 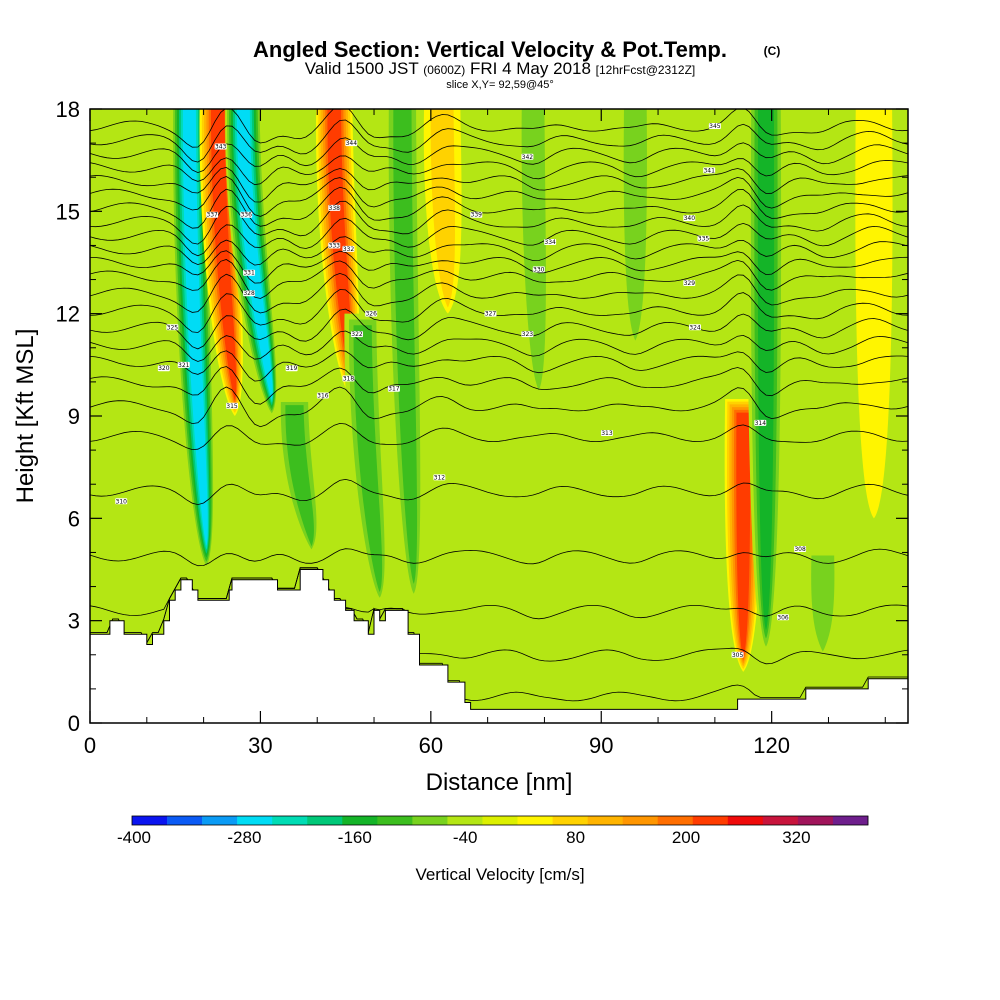 I want to click on contour-label: 310, so click(x=122, y=501).